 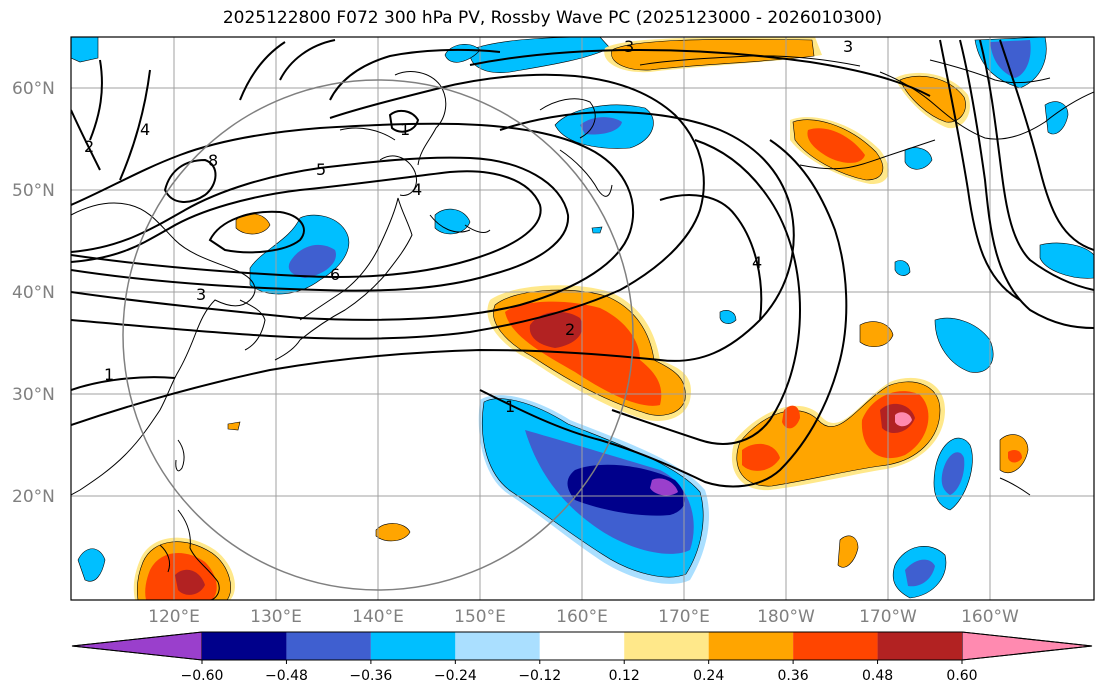 I want to click on colorbar-tick-label: −0.24, so click(x=455, y=676).